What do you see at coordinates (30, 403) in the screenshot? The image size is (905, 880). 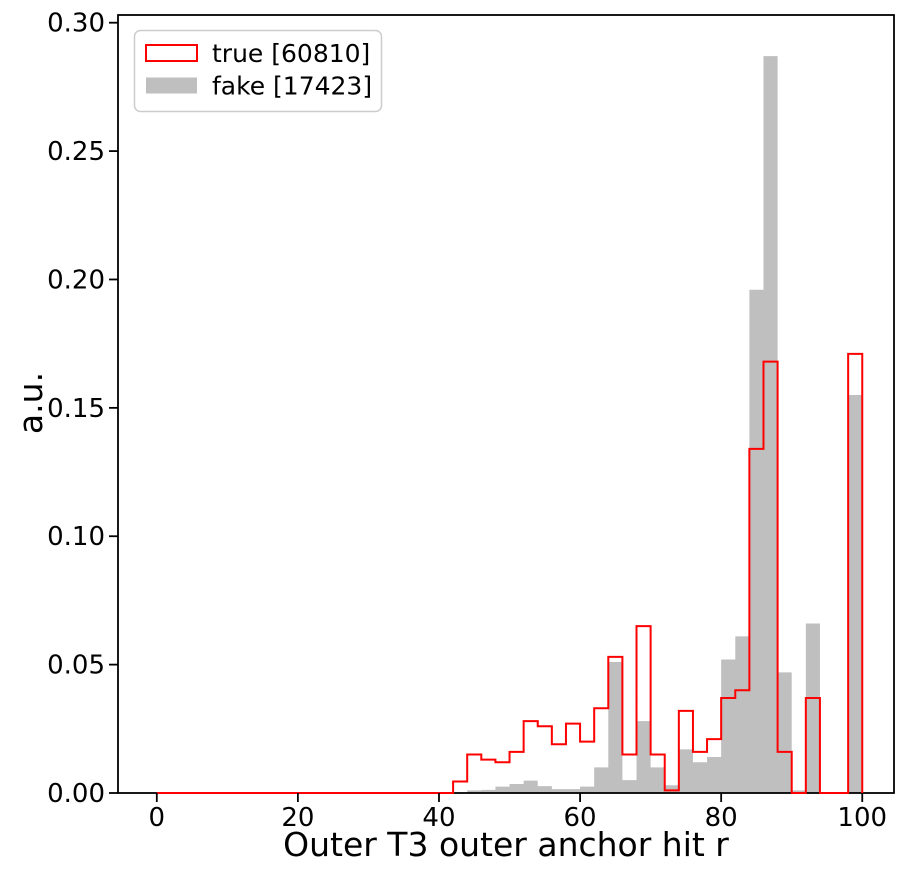 I see `y-axis-label: a.u.` at bounding box center [30, 403].